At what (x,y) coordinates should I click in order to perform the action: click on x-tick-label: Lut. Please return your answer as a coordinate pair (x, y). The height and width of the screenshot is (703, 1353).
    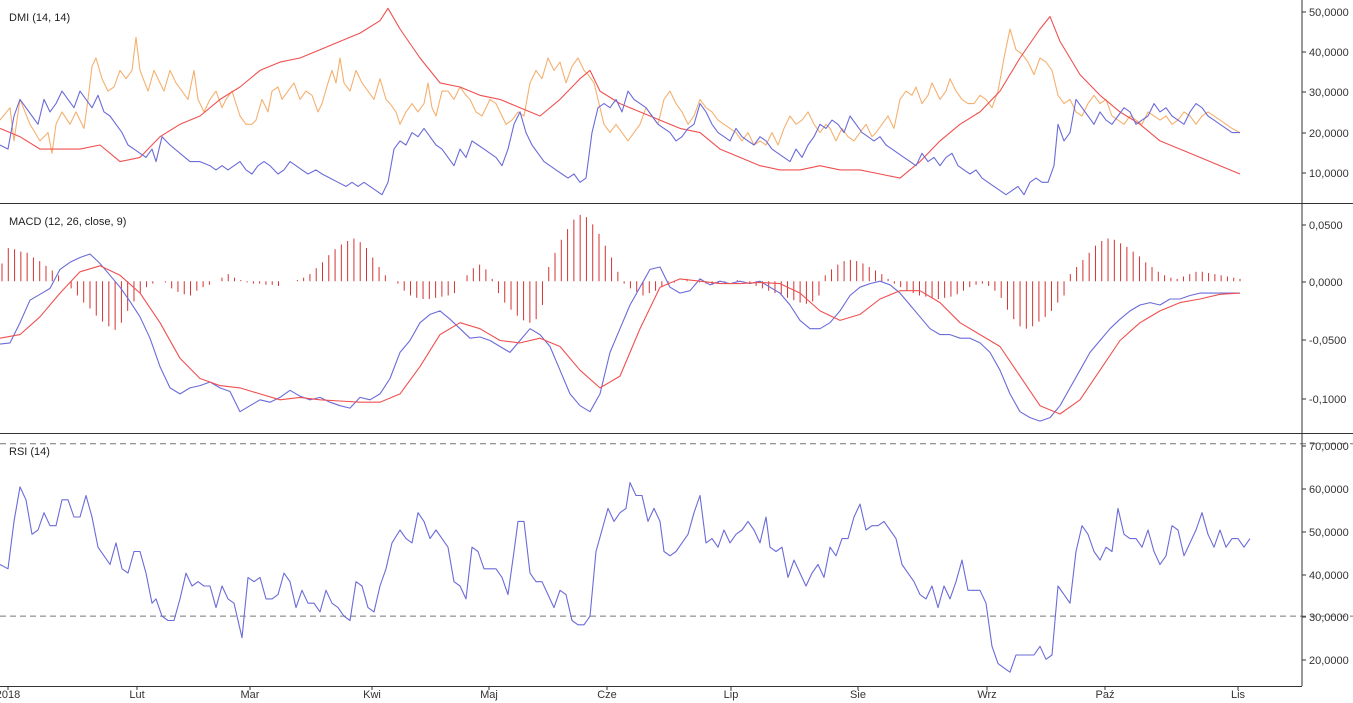
    Looking at the image, I should click on (136, 695).